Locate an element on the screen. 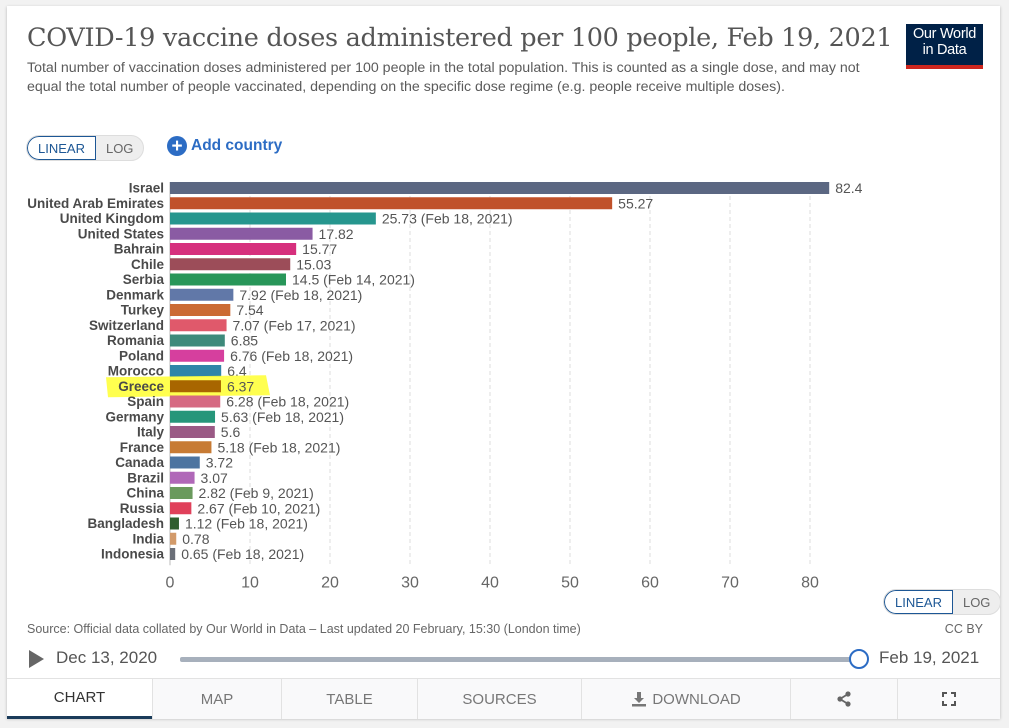  tab-download: DOWNLOAD is located at coordinates (685, 699).